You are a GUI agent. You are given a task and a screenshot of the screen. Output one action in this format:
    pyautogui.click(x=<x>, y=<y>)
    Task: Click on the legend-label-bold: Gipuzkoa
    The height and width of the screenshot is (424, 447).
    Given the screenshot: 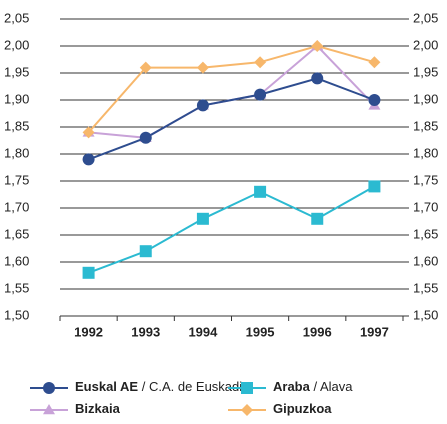 What is the action you would take?
    pyautogui.click(x=302, y=408)
    